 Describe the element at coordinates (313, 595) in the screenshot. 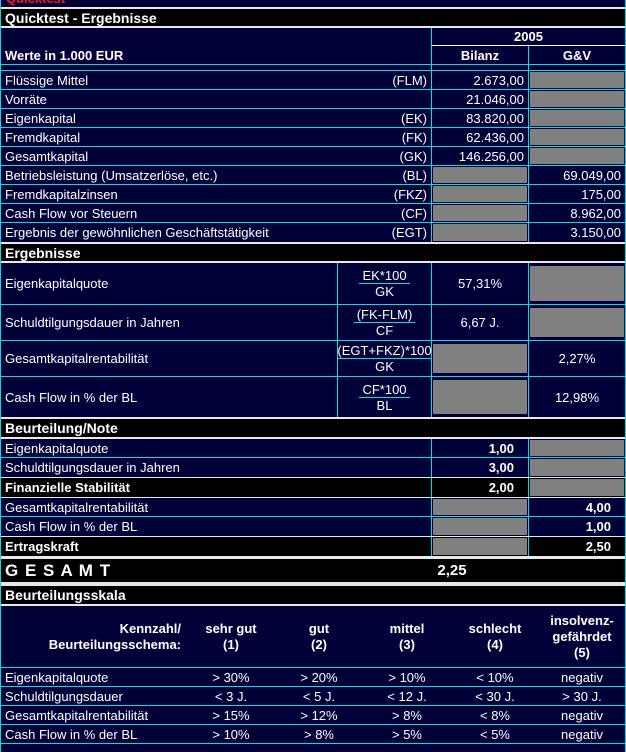

I see `section-header-skala: Beurteilungsskala` at that location.